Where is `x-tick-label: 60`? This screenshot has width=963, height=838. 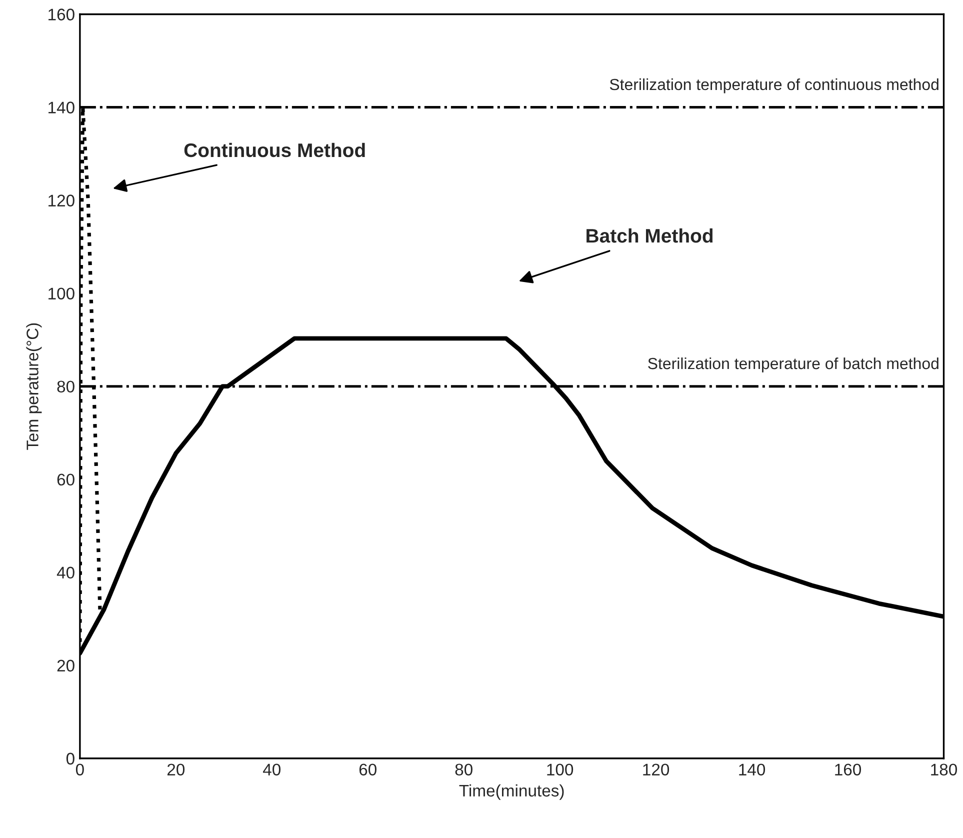
x-tick-label: 60 is located at coordinates (367, 770).